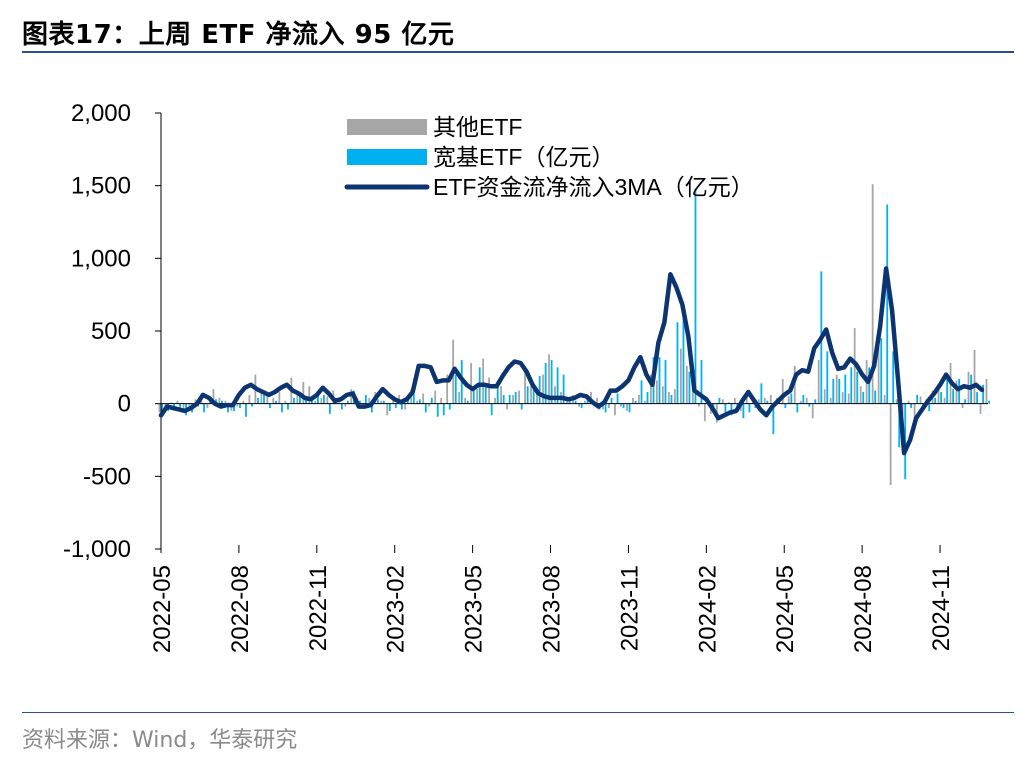  I want to click on y-tick-label: 1,000, so click(101, 258).